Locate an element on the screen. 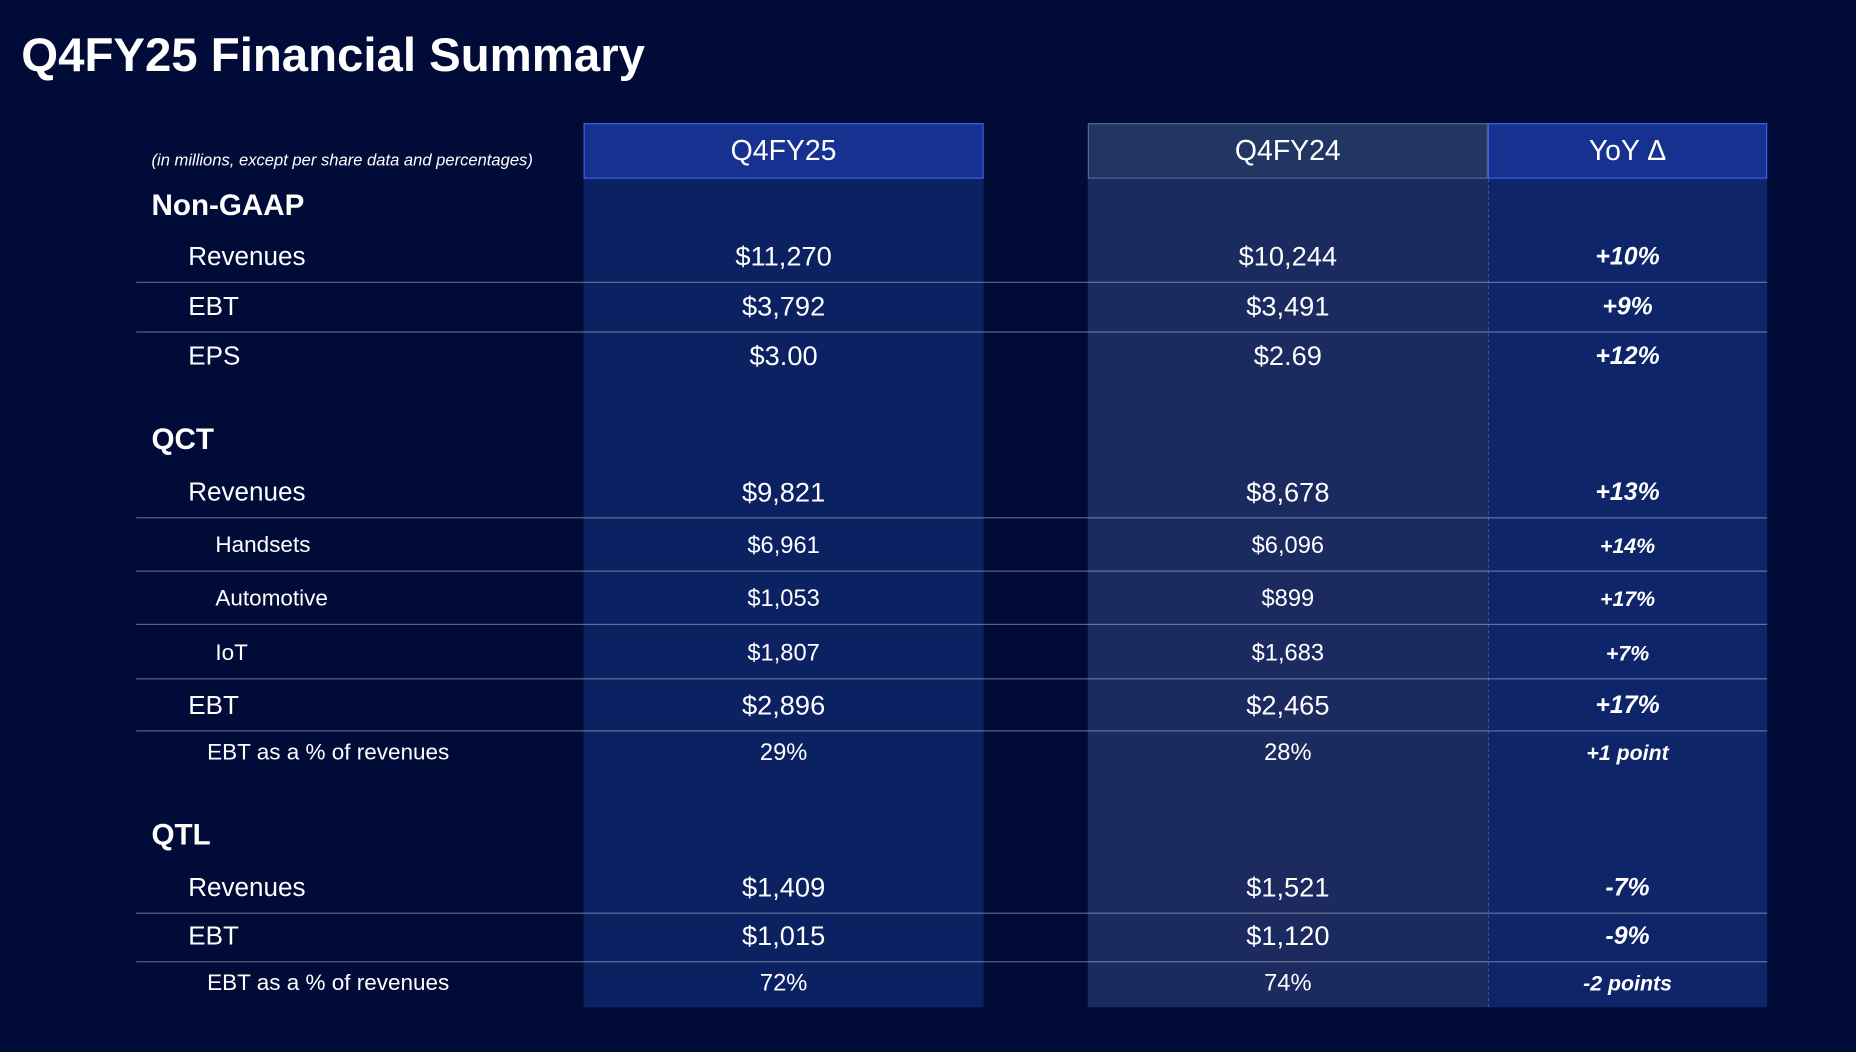  cell-value: $6,961 is located at coordinates (783, 545).